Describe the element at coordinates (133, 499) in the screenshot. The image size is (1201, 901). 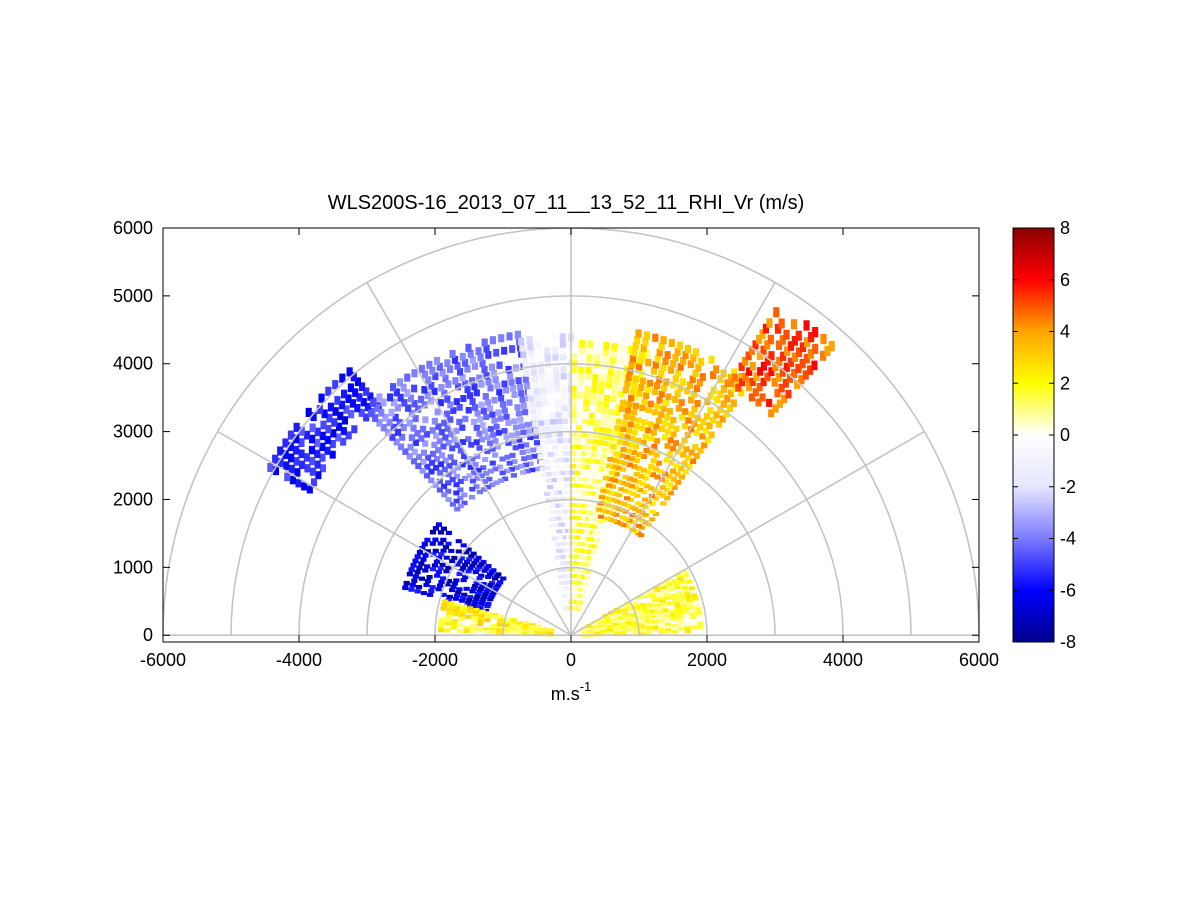
I see `y-tick-label: 2000` at that location.